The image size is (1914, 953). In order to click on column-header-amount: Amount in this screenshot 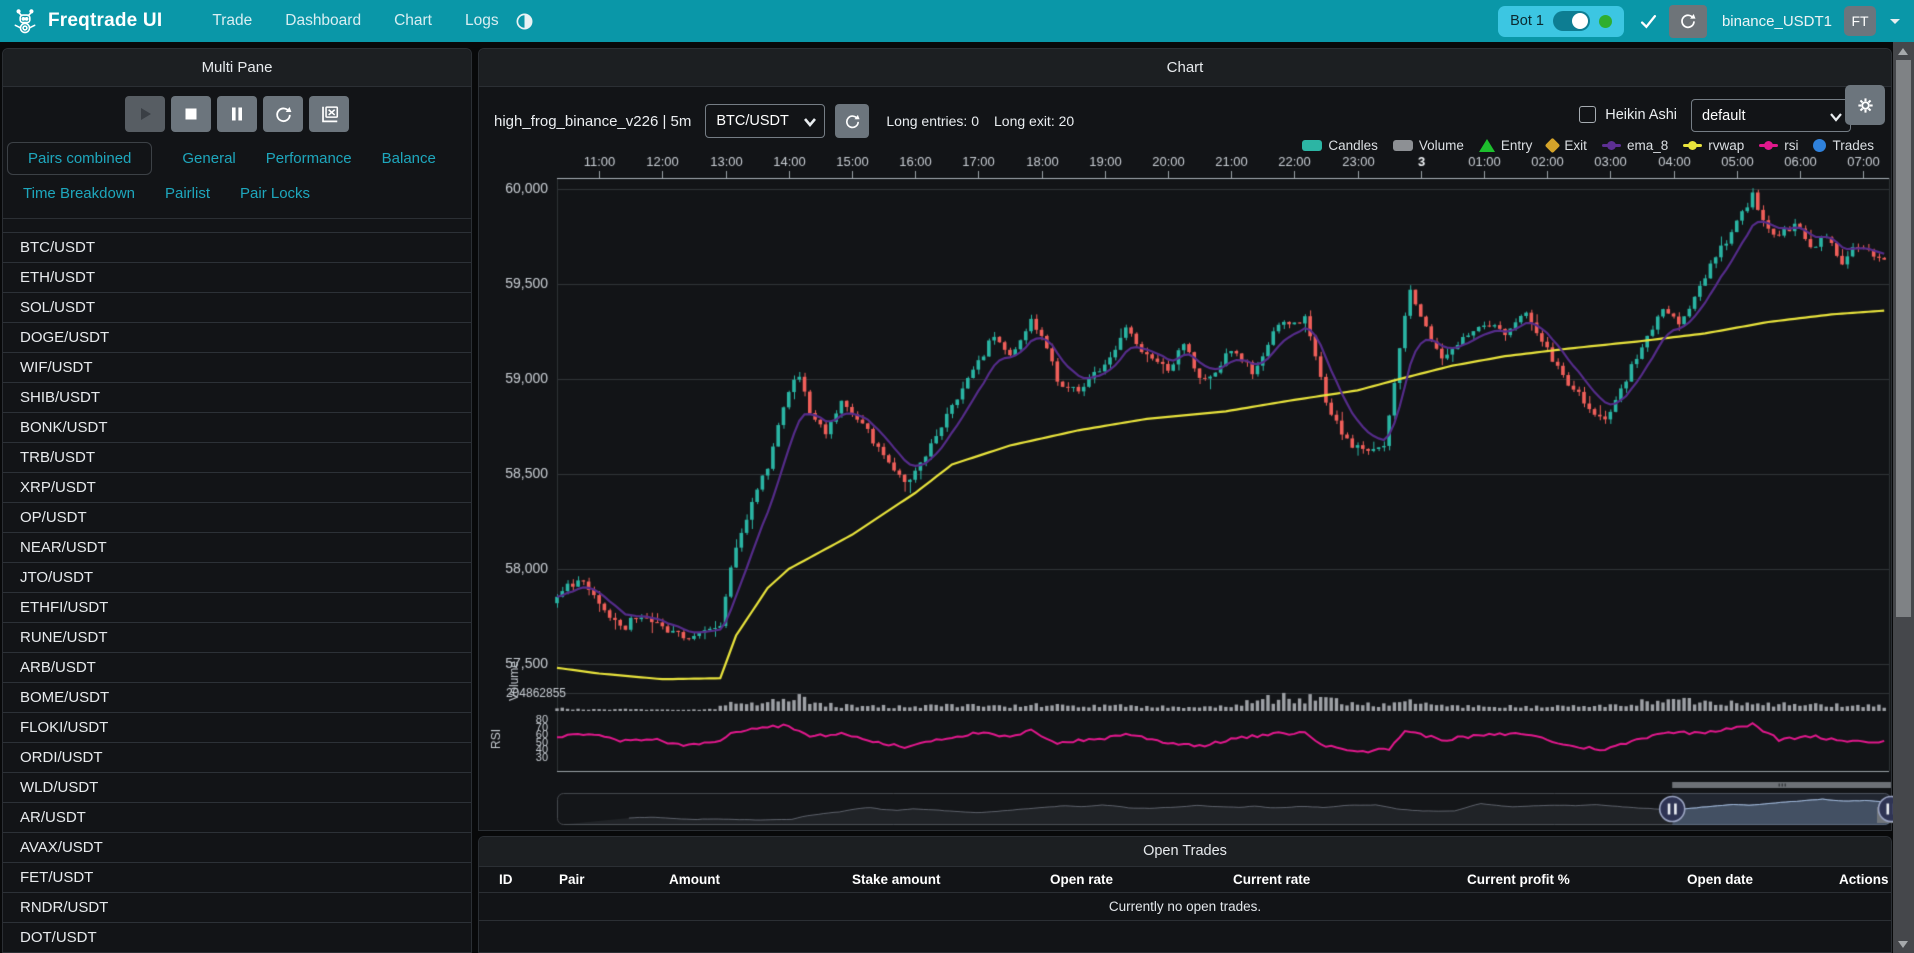, I will do `click(694, 879)`.